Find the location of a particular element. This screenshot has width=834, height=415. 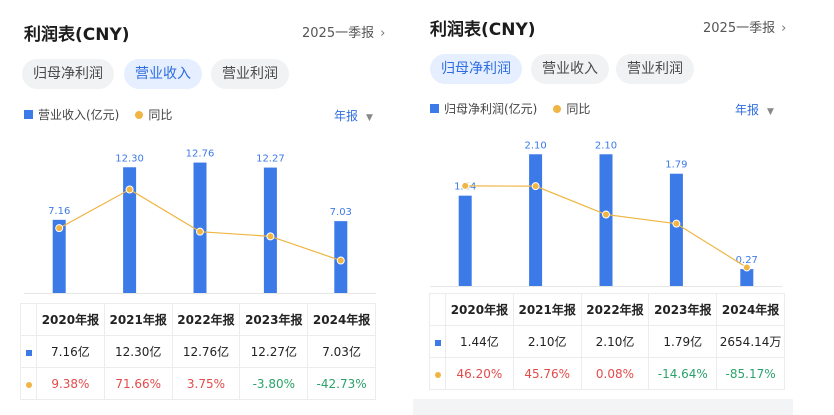

table-row-yoy: 46.20% 45.76% 0.08% -14.64% -85.17% is located at coordinates (607, 373).